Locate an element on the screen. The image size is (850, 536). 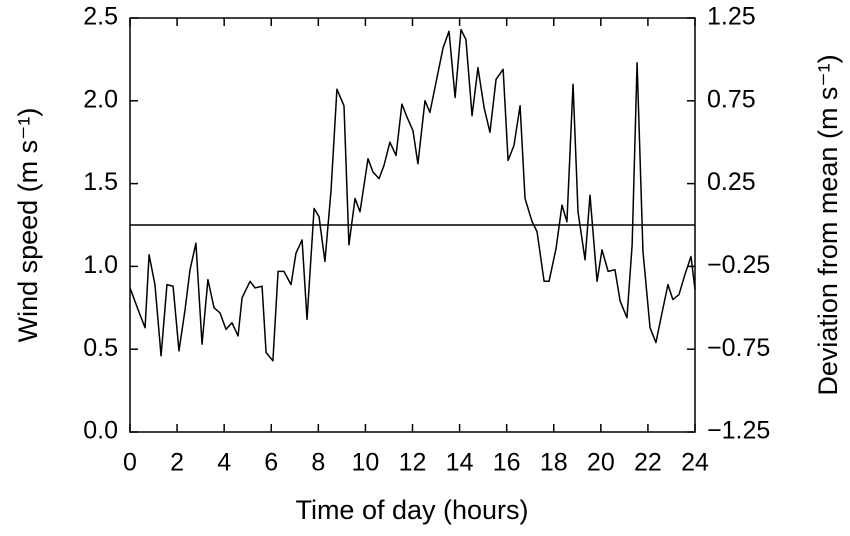
x-tick-label: 6 is located at coordinates (271, 463).